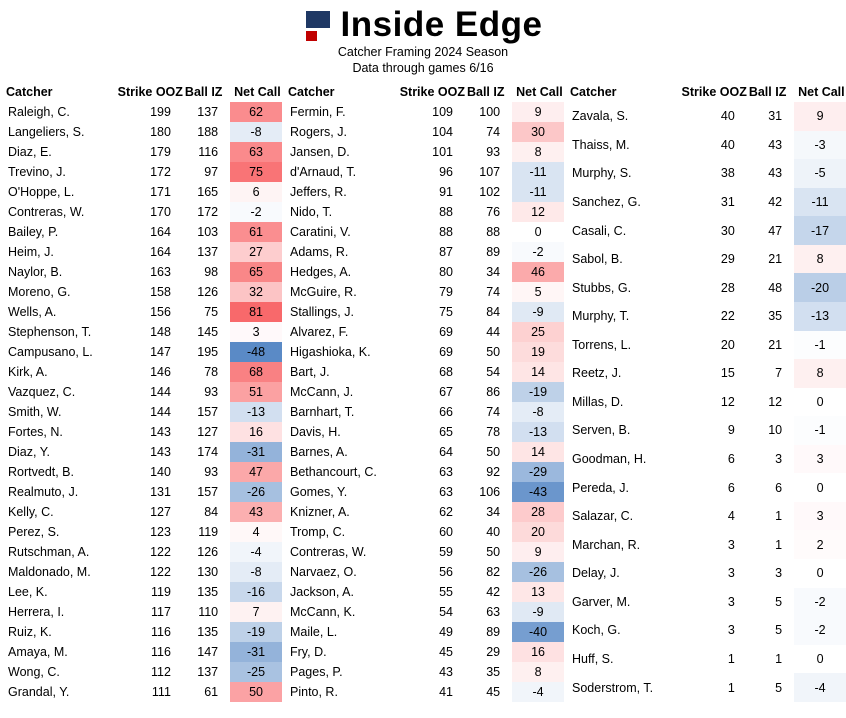 Image resolution: width=846 pixels, height=718 pixels. What do you see at coordinates (538, 152) in the screenshot?
I see `net-call-value: 8` at bounding box center [538, 152].